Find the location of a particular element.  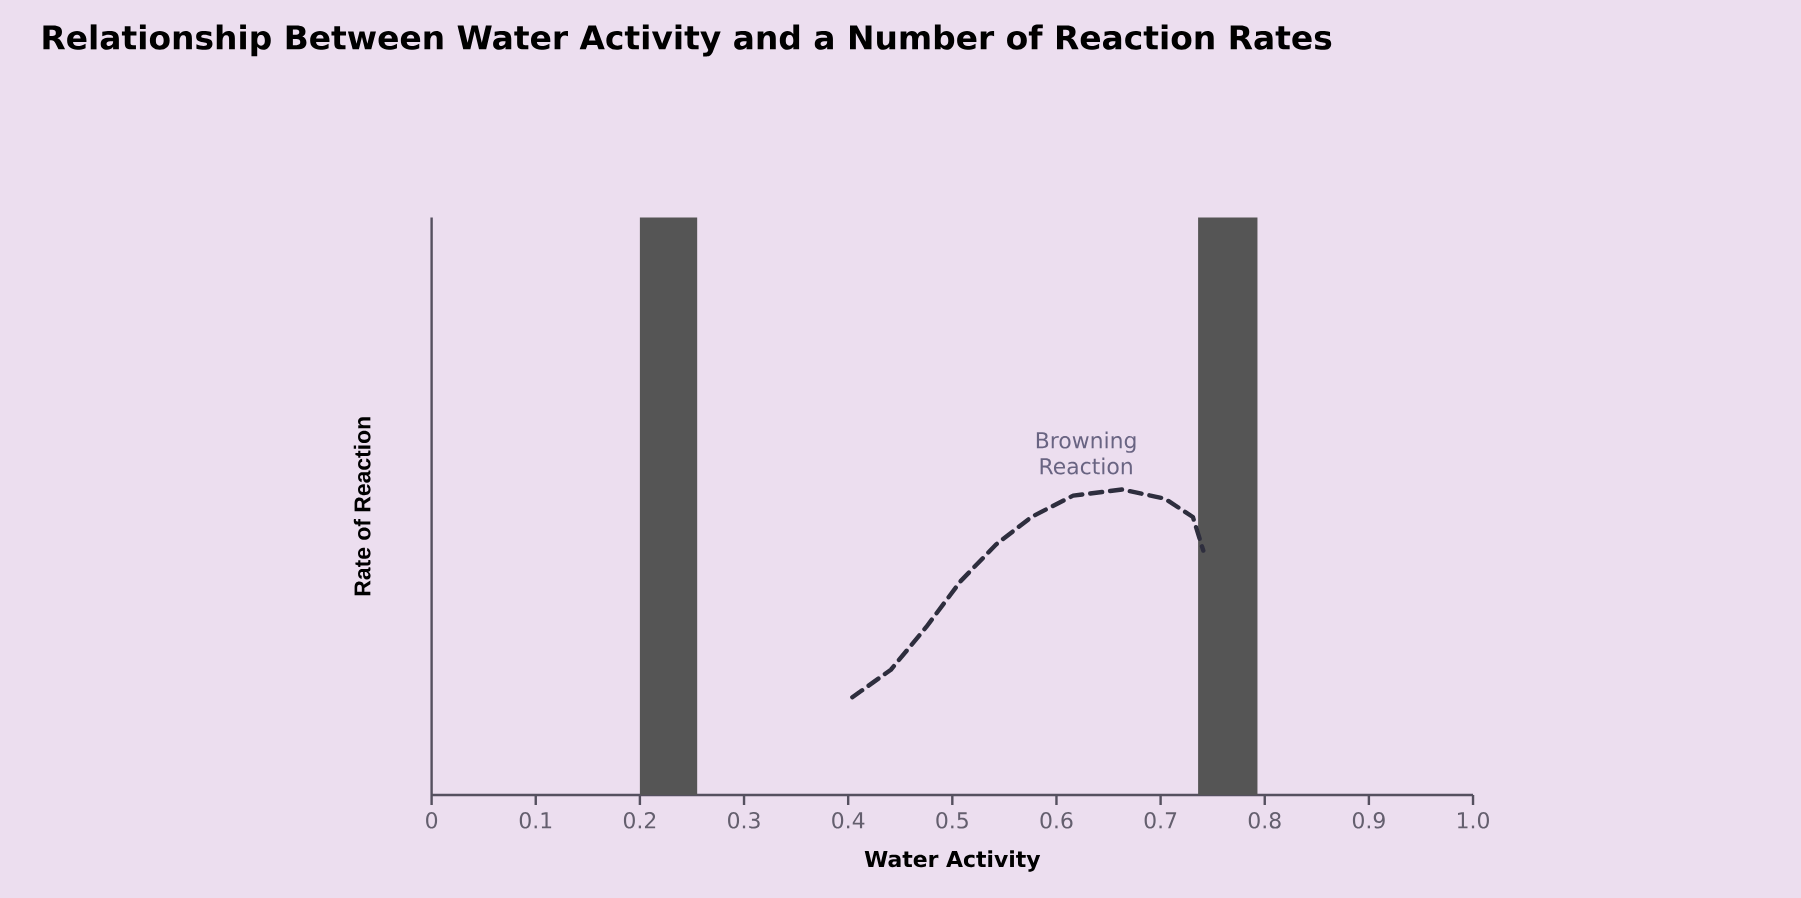

y-axis-title: Rate of Reaction is located at coordinates (362, 506).